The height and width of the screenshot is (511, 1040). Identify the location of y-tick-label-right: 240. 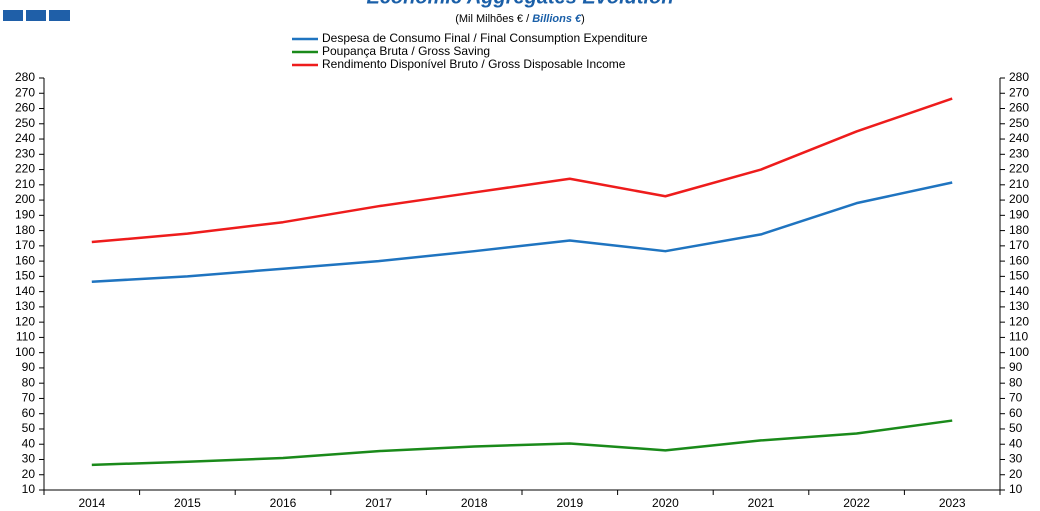
(1019, 138).